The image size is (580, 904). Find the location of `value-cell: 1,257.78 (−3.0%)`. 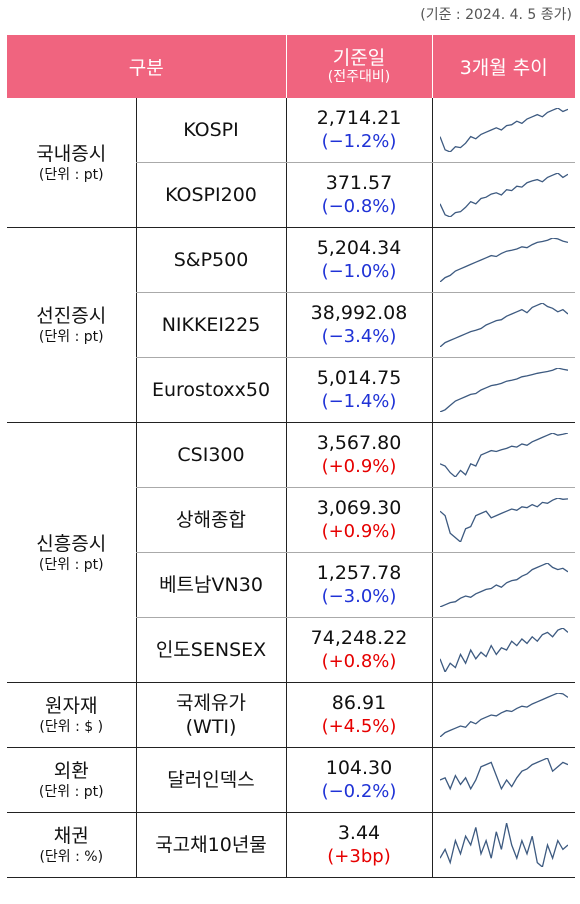

value-cell: 1,257.78 (−3.0%) is located at coordinates (358, 585).